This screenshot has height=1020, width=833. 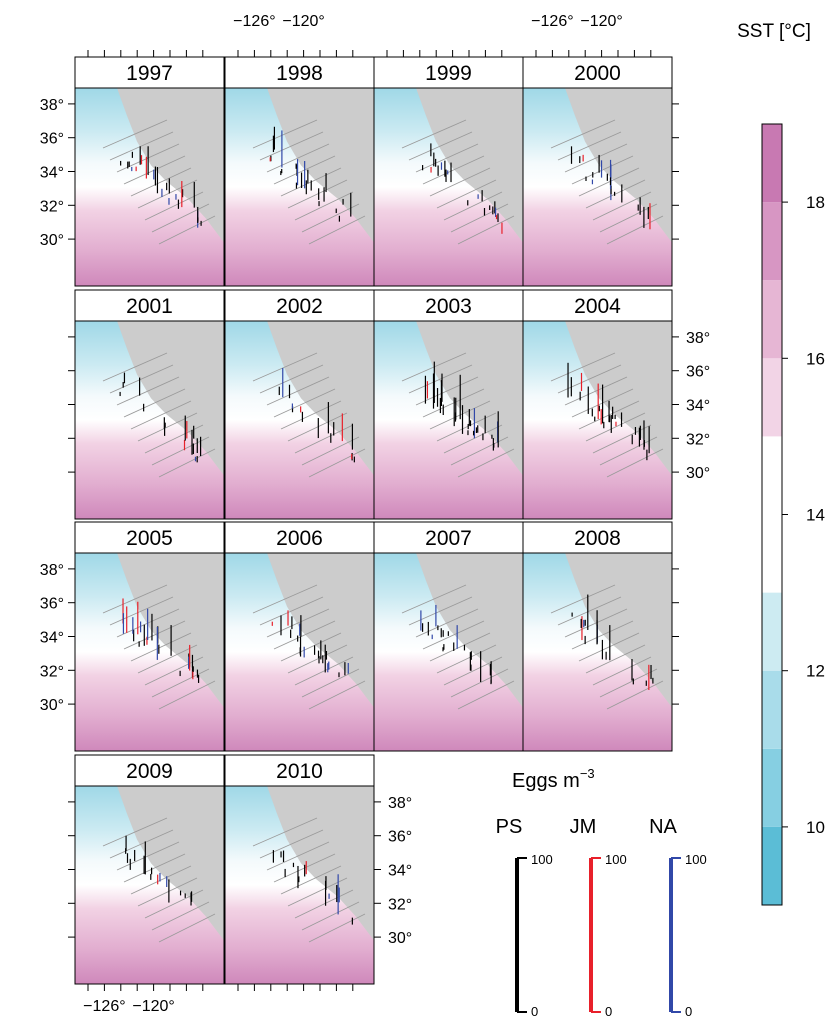 What do you see at coordinates (774, 31) in the screenshot?
I see `colorbar-title: SST [°C]` at bounding box center [774, 31].